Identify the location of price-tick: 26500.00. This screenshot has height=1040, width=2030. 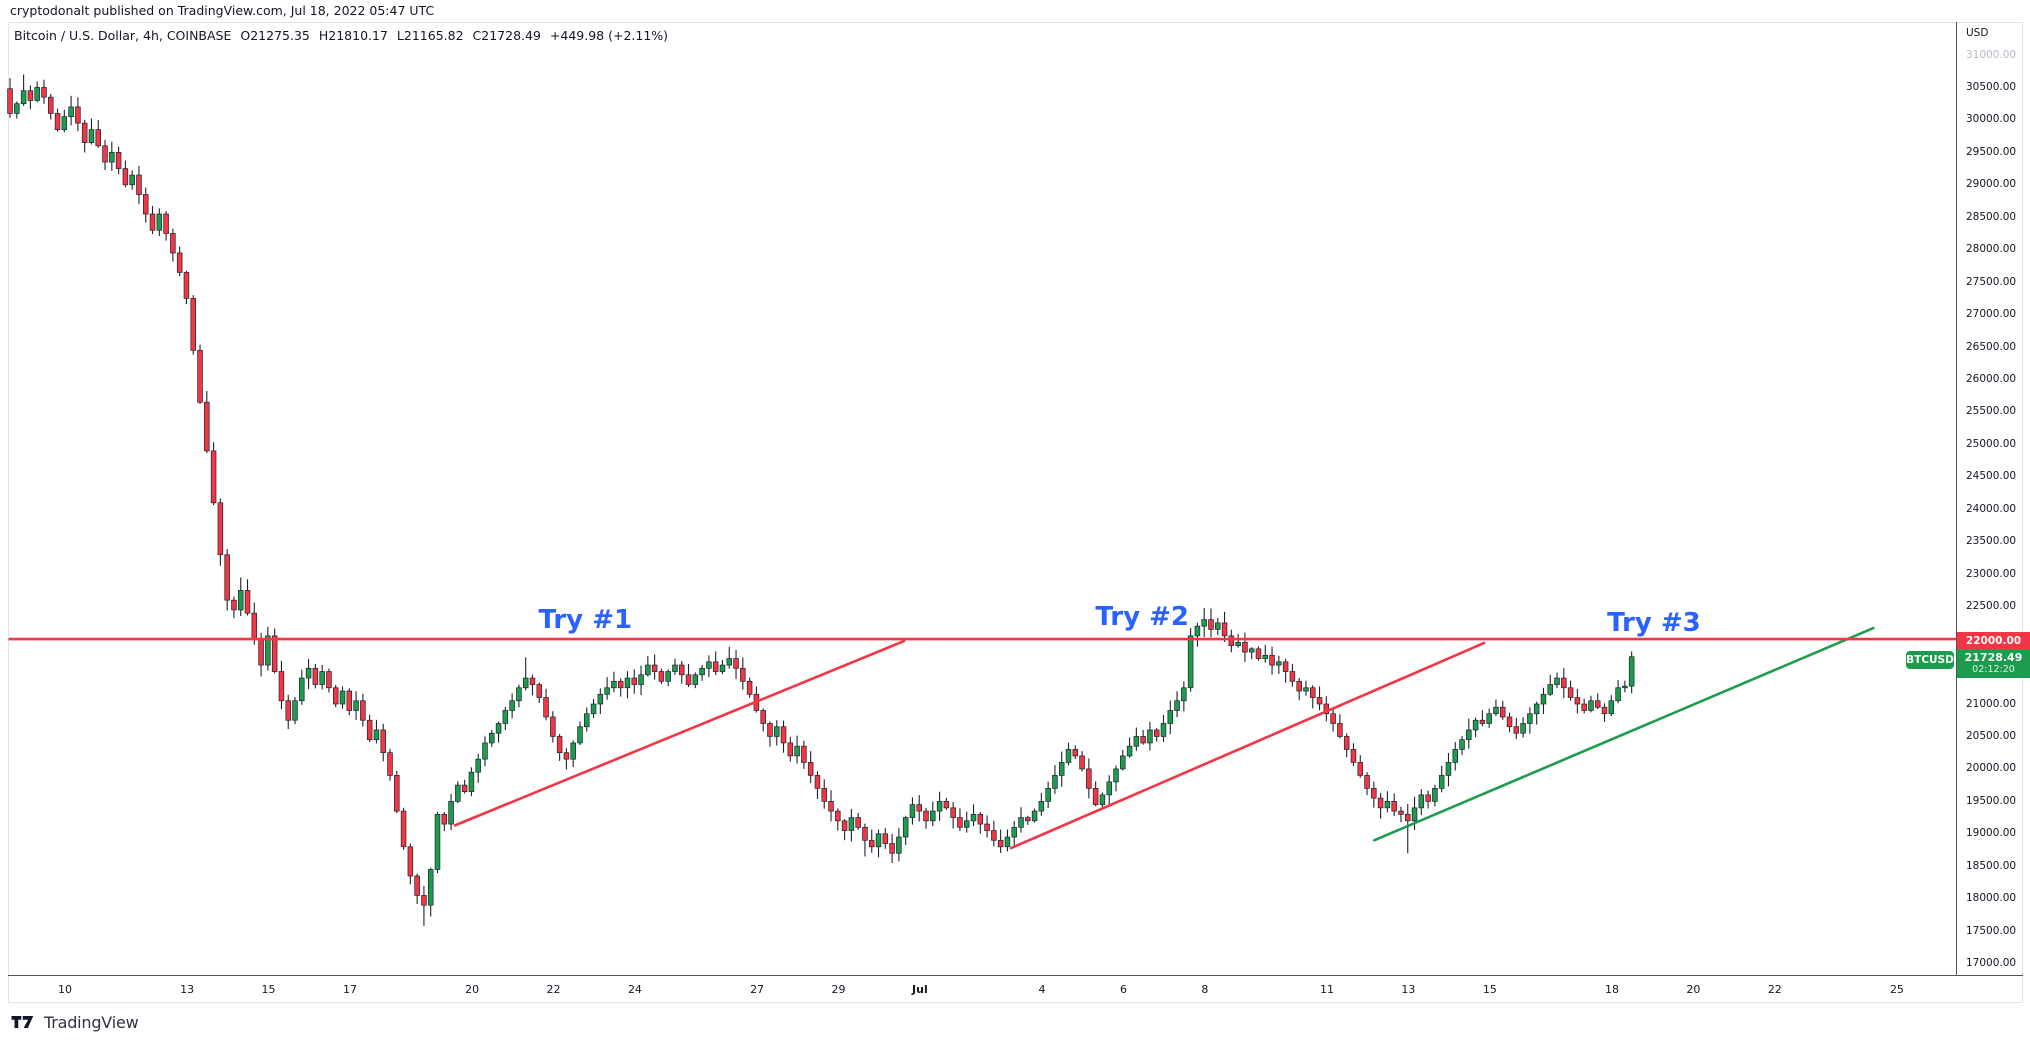
(1991, 346).